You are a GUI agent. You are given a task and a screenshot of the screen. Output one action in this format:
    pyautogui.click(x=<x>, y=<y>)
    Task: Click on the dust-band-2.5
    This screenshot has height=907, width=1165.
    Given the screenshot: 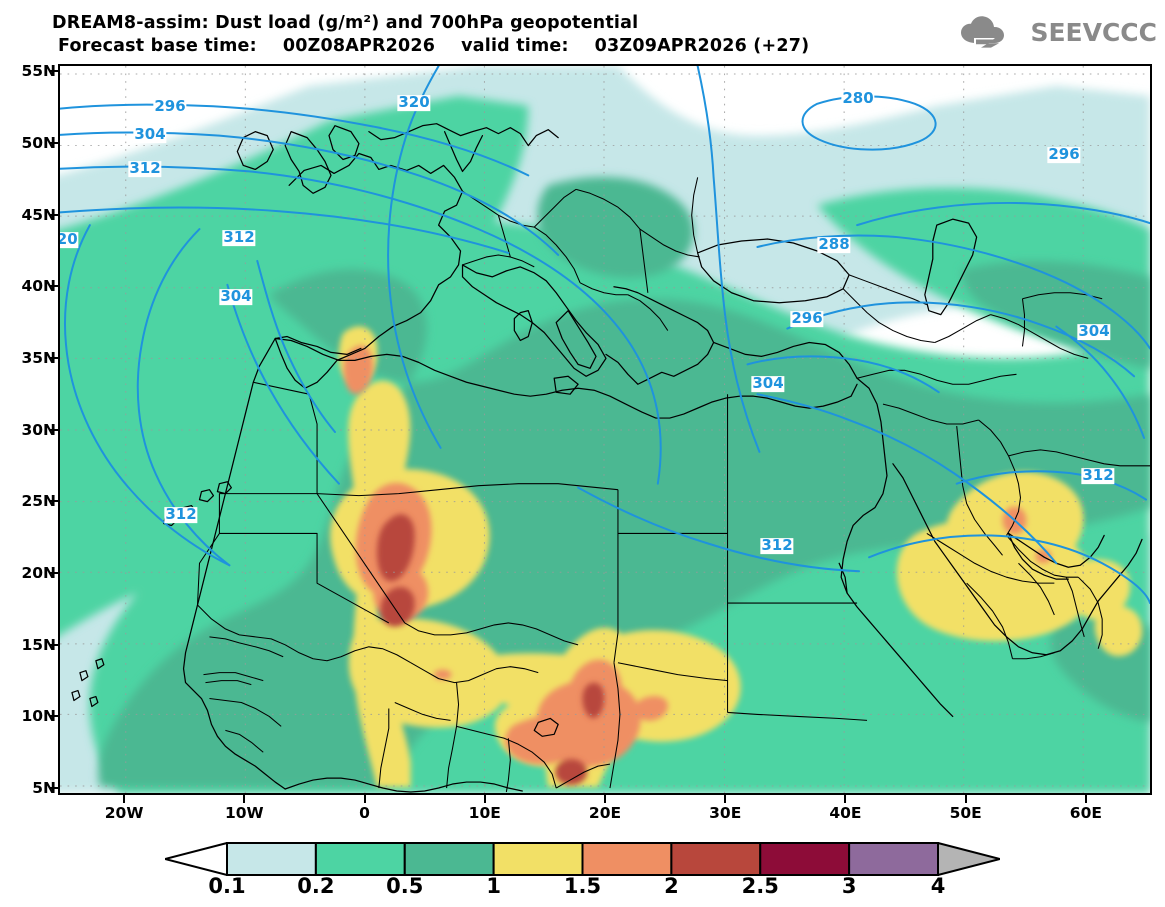 What is the action you would take?
    pyautogui.click(x=396, y=546)
    